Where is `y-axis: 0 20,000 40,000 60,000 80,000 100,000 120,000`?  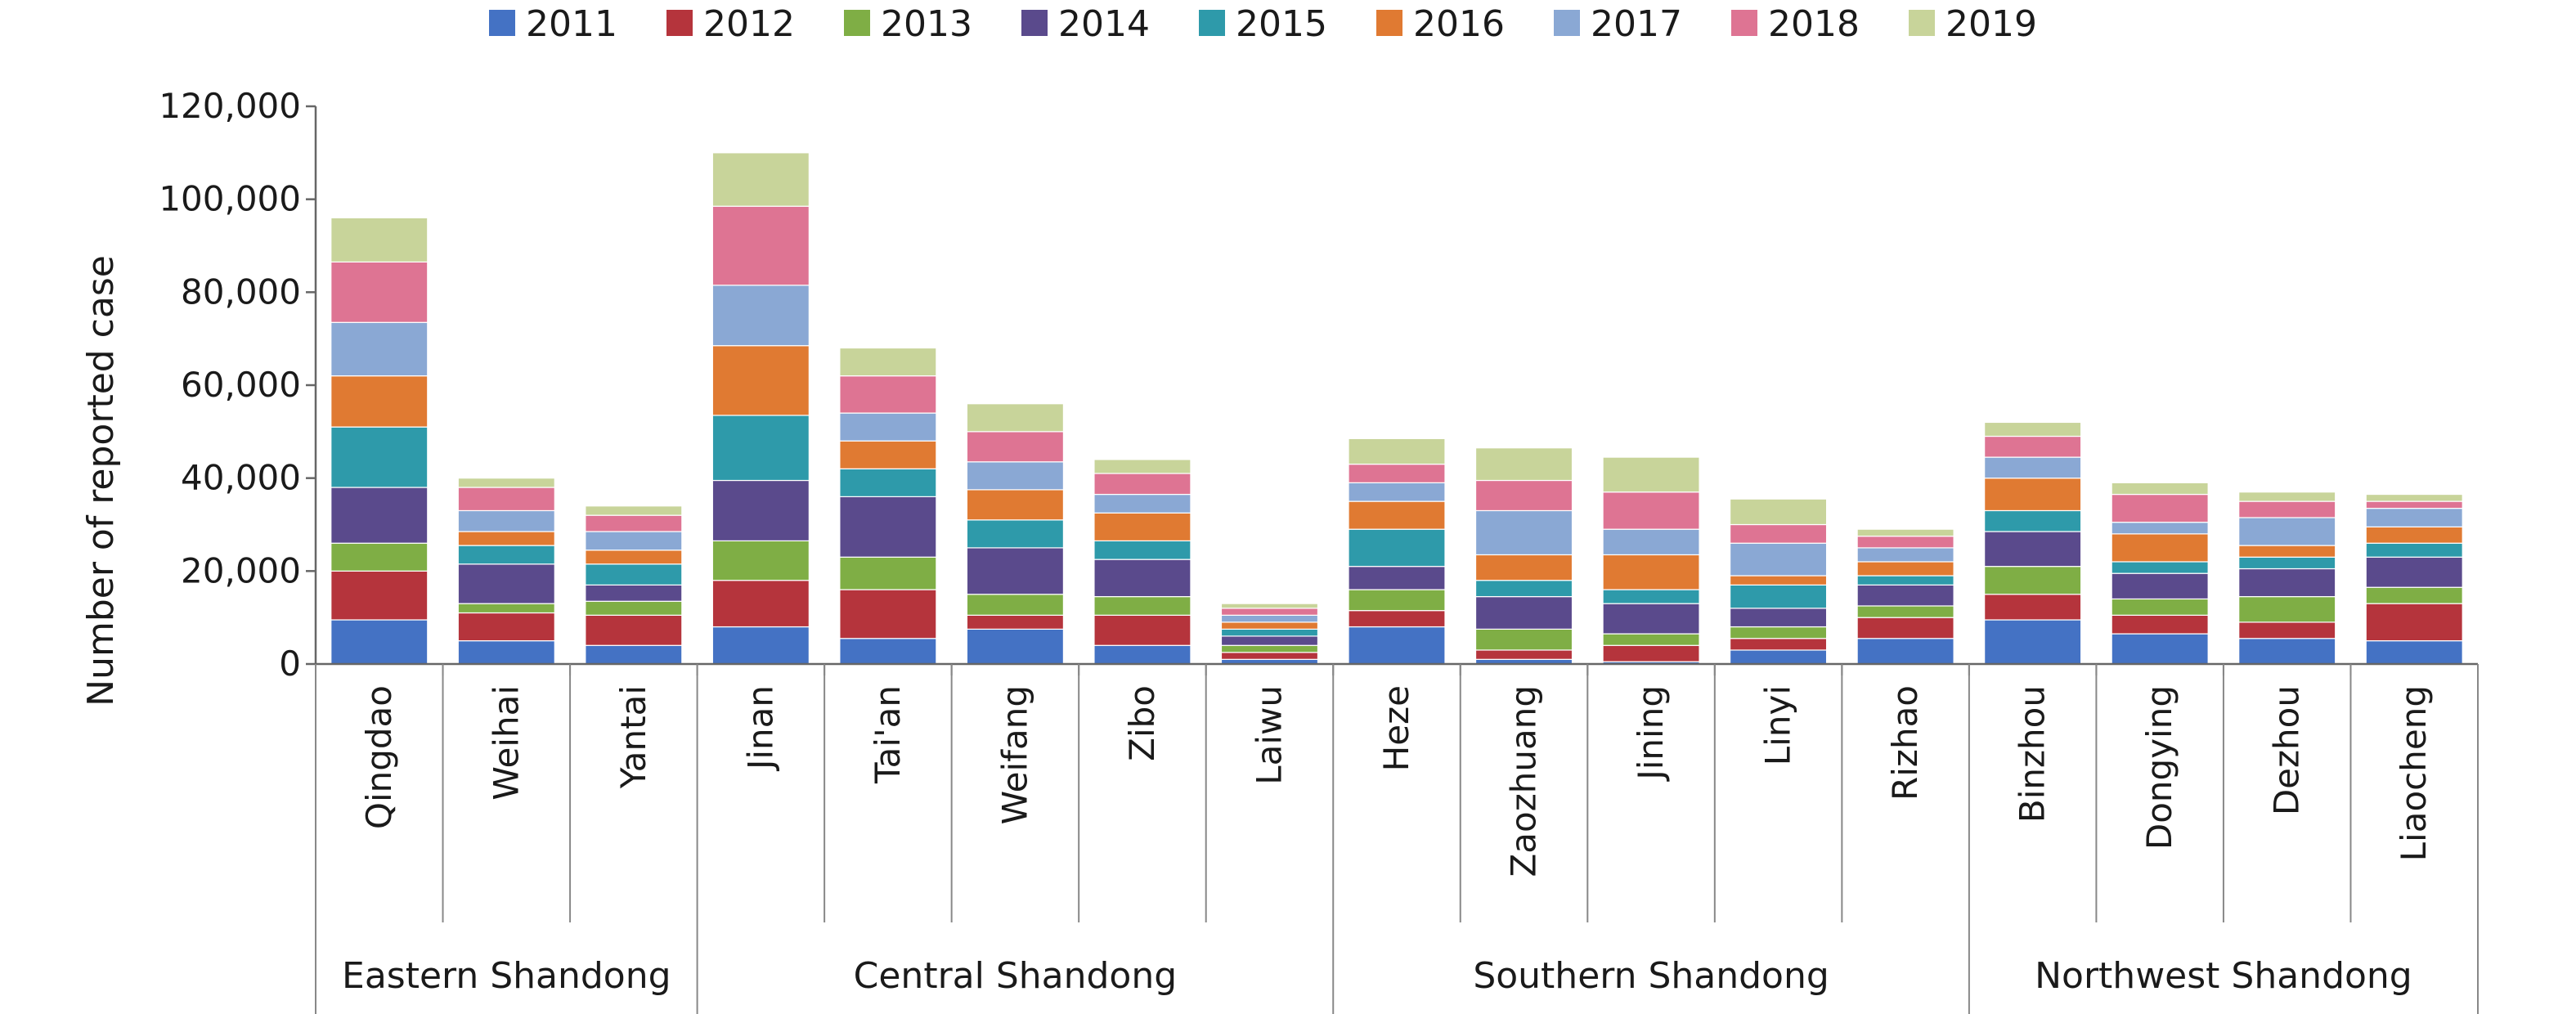
y-axis: 0 20,000 40,000 60,000 80,000 100,000 120,000 is located at coordinates (238, 385).